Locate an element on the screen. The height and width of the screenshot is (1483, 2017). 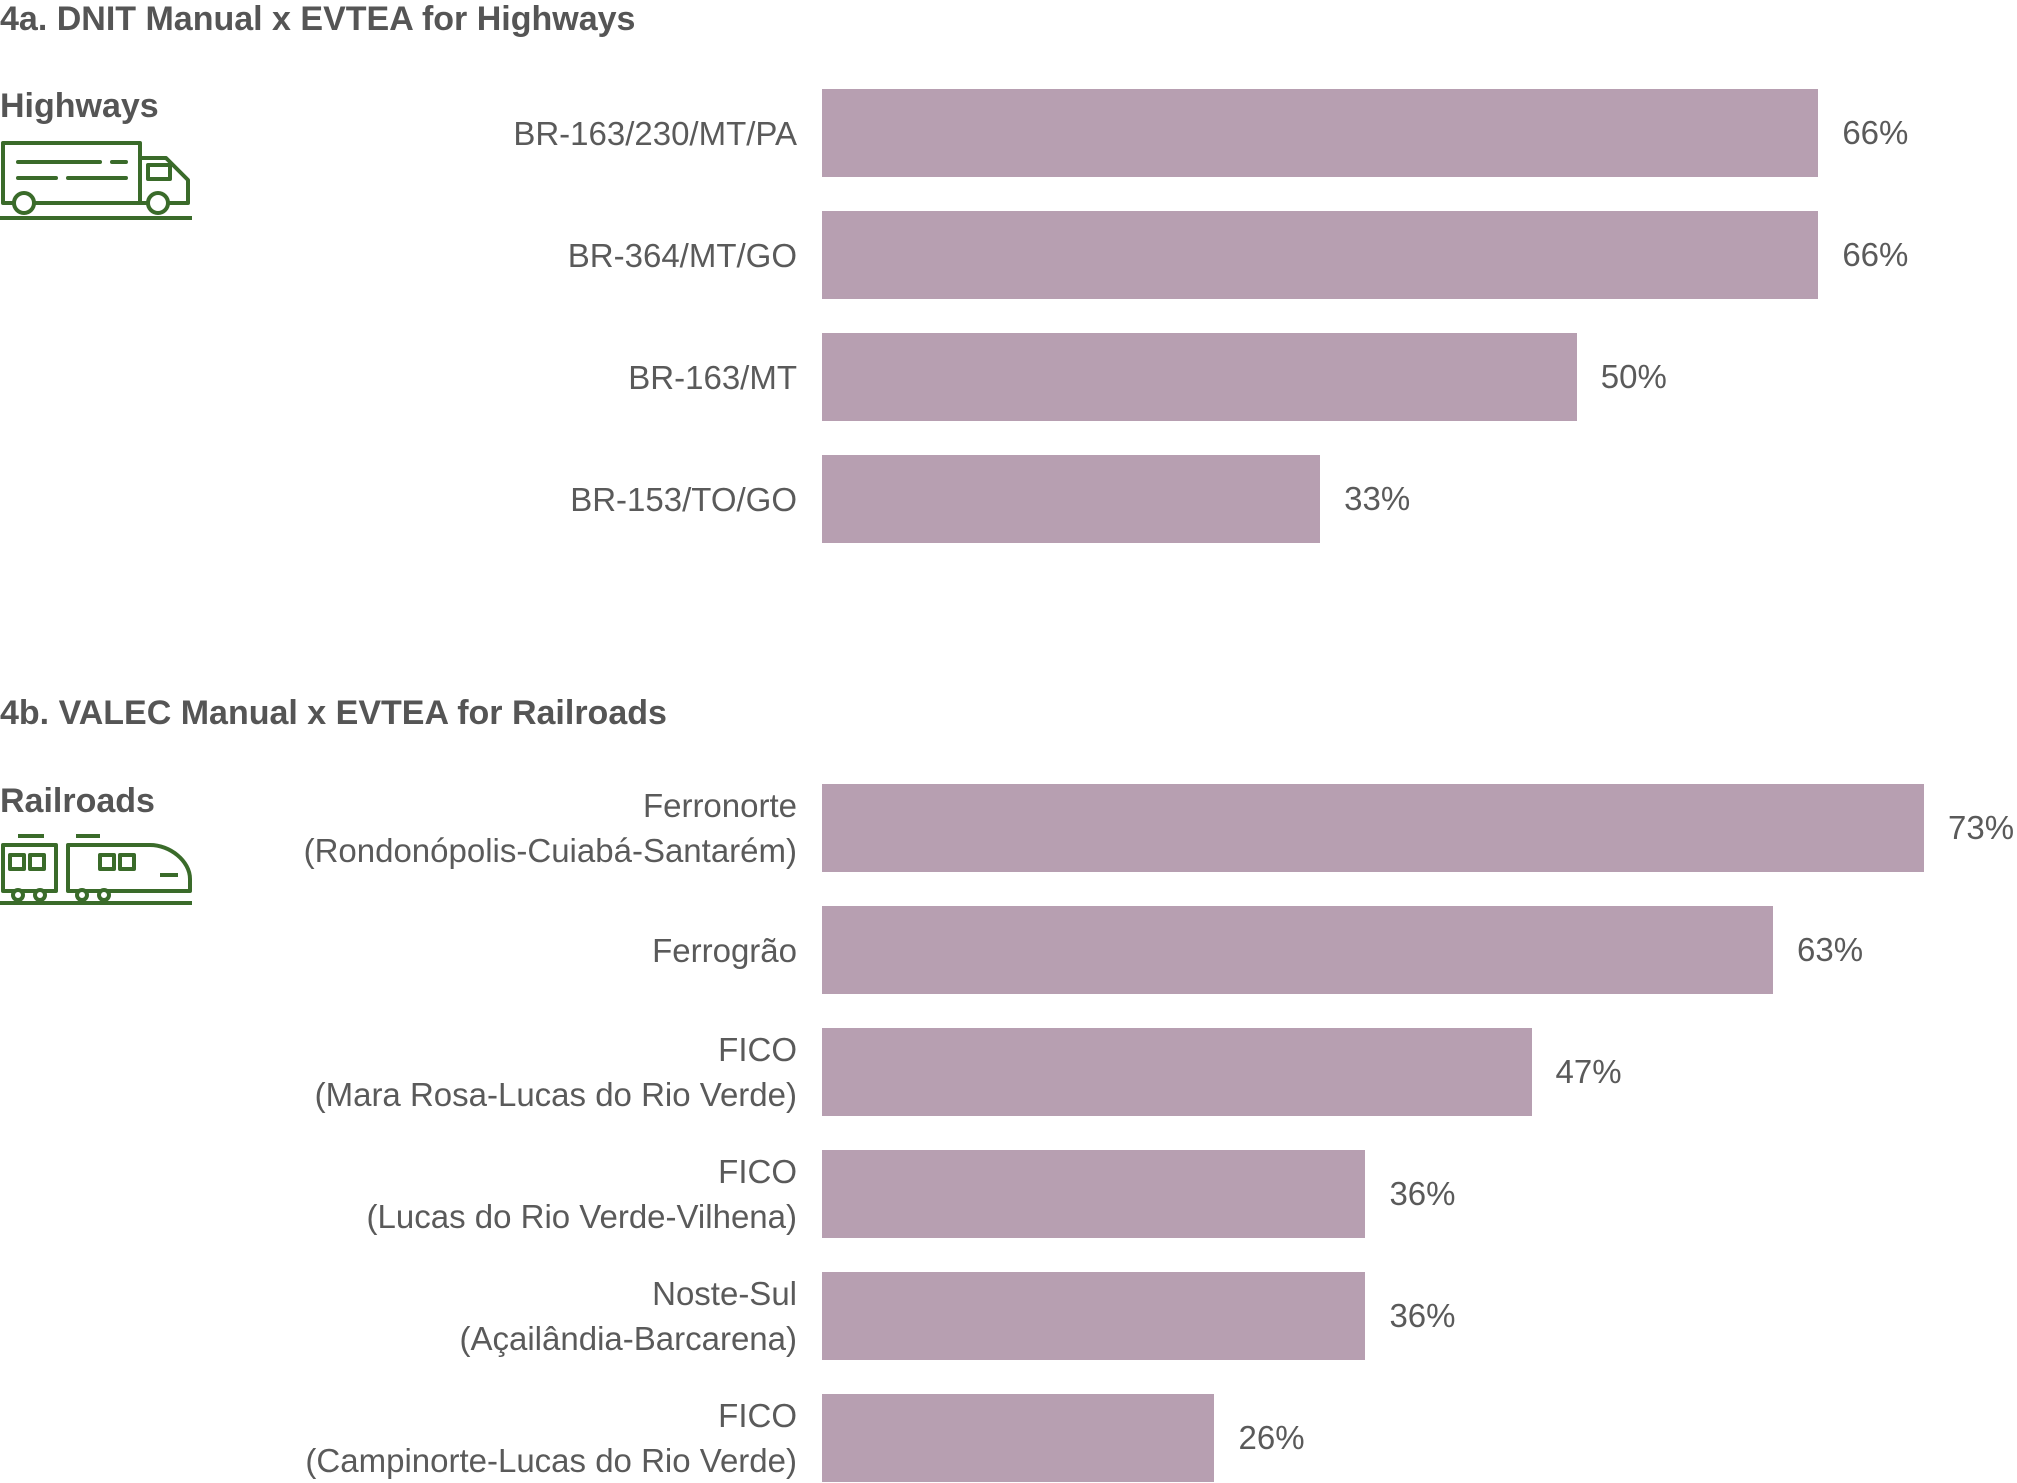
mode-label-highways: Highways is located at coordinates (79, 106).